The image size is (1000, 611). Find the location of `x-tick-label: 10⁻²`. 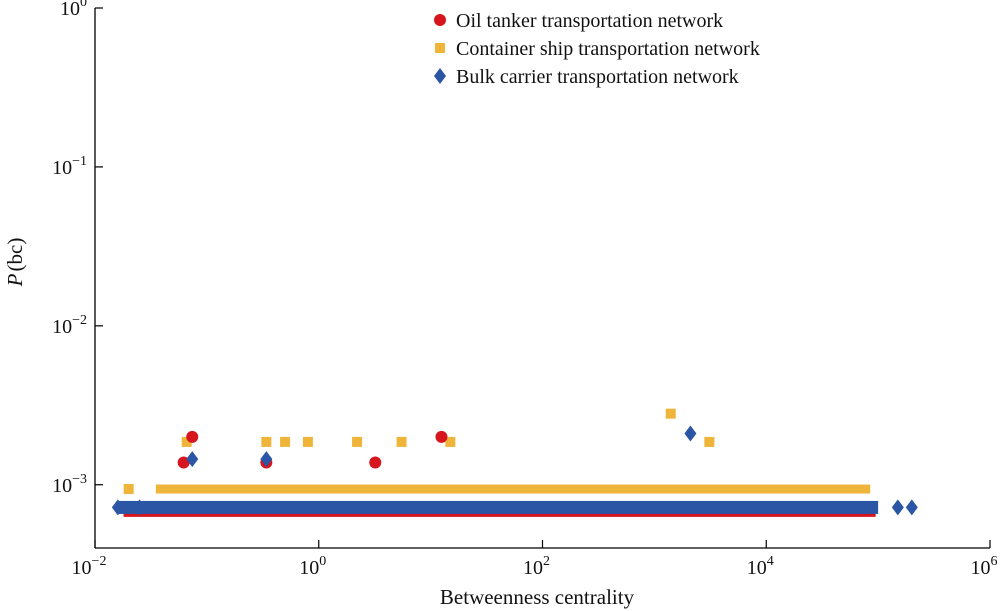

x-tick-label: 10⁻² is located at coordinates (89, 566).